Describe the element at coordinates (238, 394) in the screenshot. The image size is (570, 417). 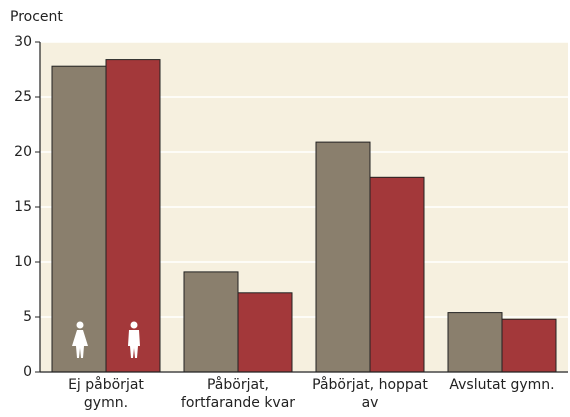
I see `x-tick-label: Påbörjat, fortfarande kvar` at that location.